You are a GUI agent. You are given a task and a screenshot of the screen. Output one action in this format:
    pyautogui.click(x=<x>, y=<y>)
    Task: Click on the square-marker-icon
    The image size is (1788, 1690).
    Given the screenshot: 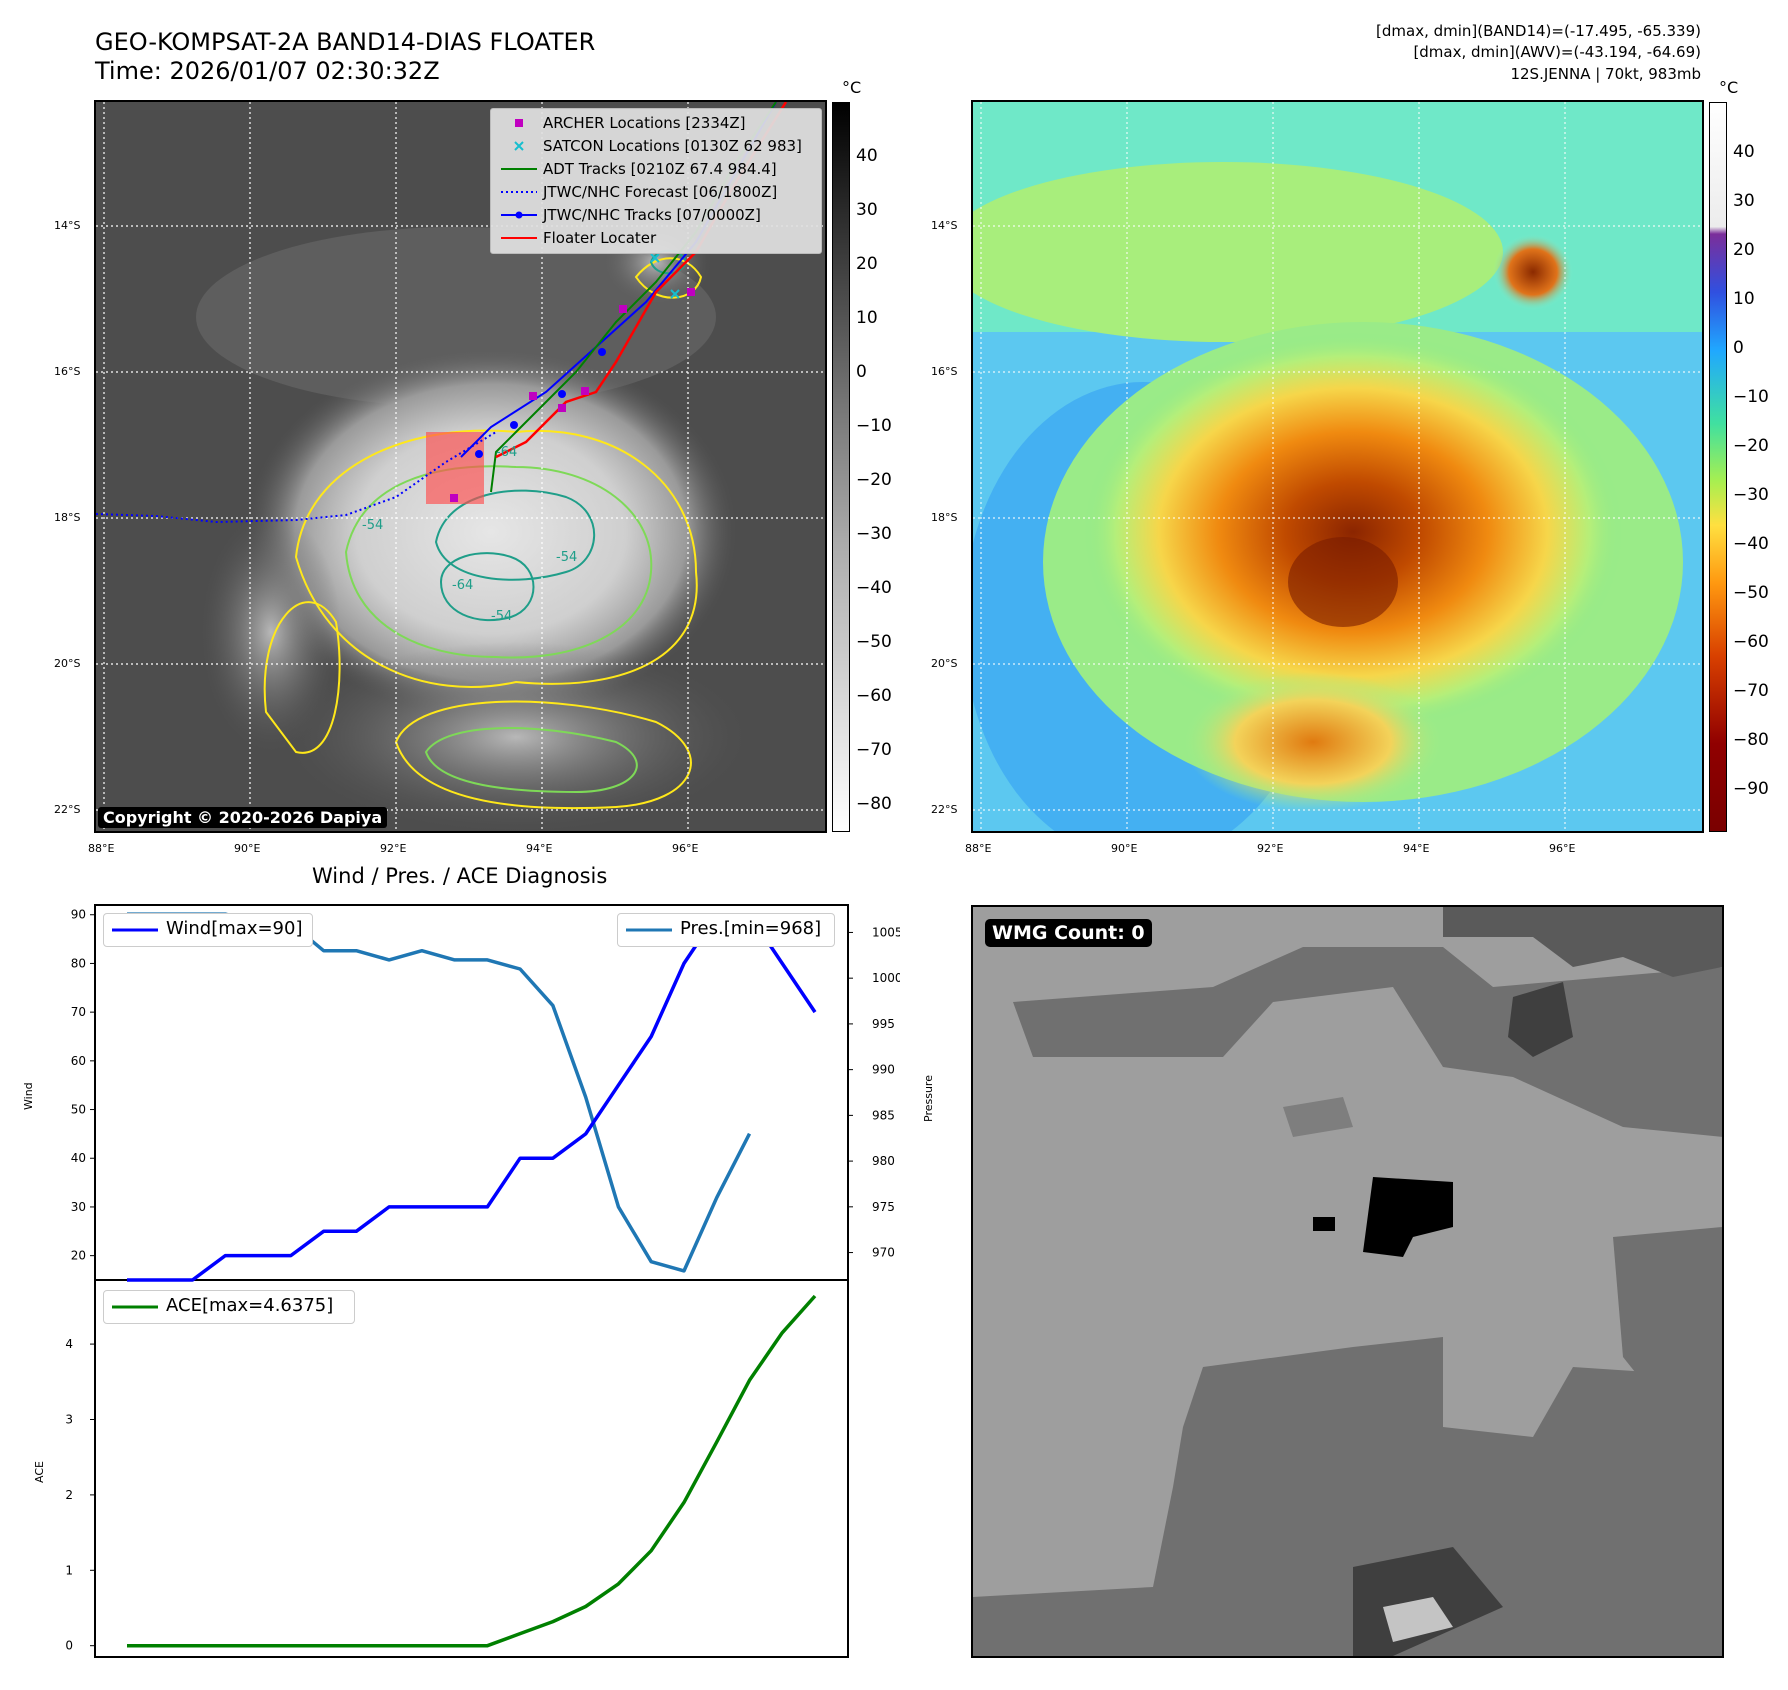 What is the action you would take?
    pyautogui.click(x=519, y=123)
    